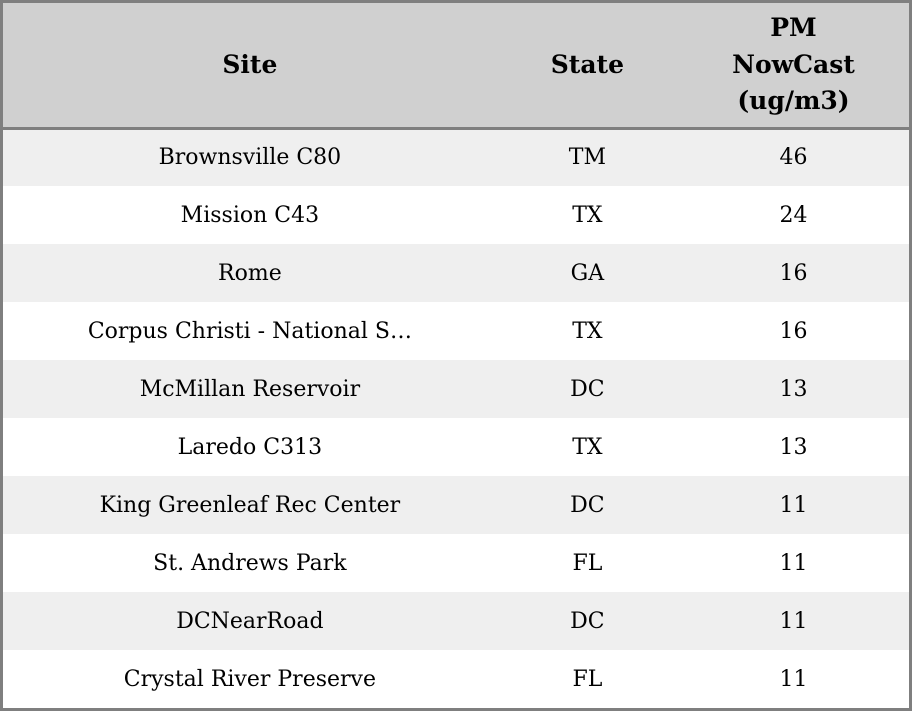 This screenshot has height=711, width=912. Describe the element at coordinates (456, 679) in the screenshot. I see `table-row: Crystal River Preserve FL 11` at that location.